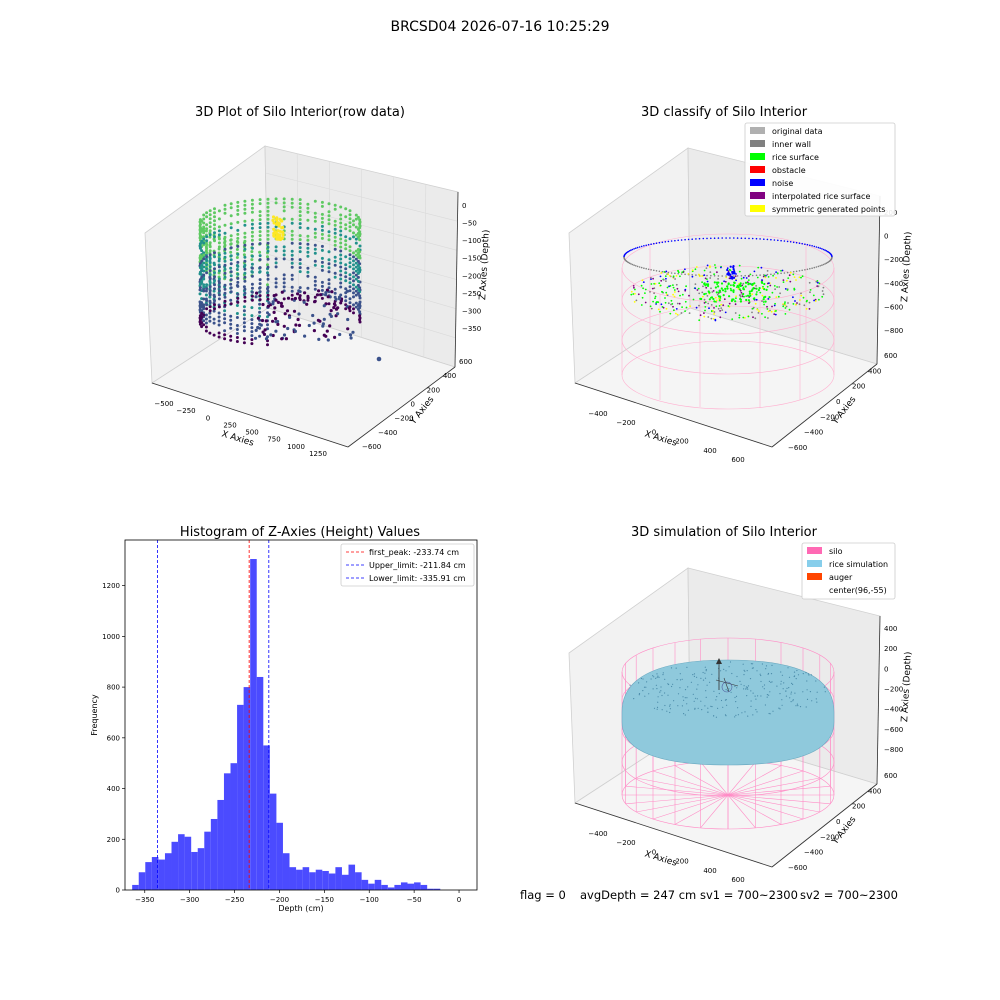  Describe the element at coordinates (113, 789) in the screenshot. I see `histogram-y-tick-label: 400` at that location.